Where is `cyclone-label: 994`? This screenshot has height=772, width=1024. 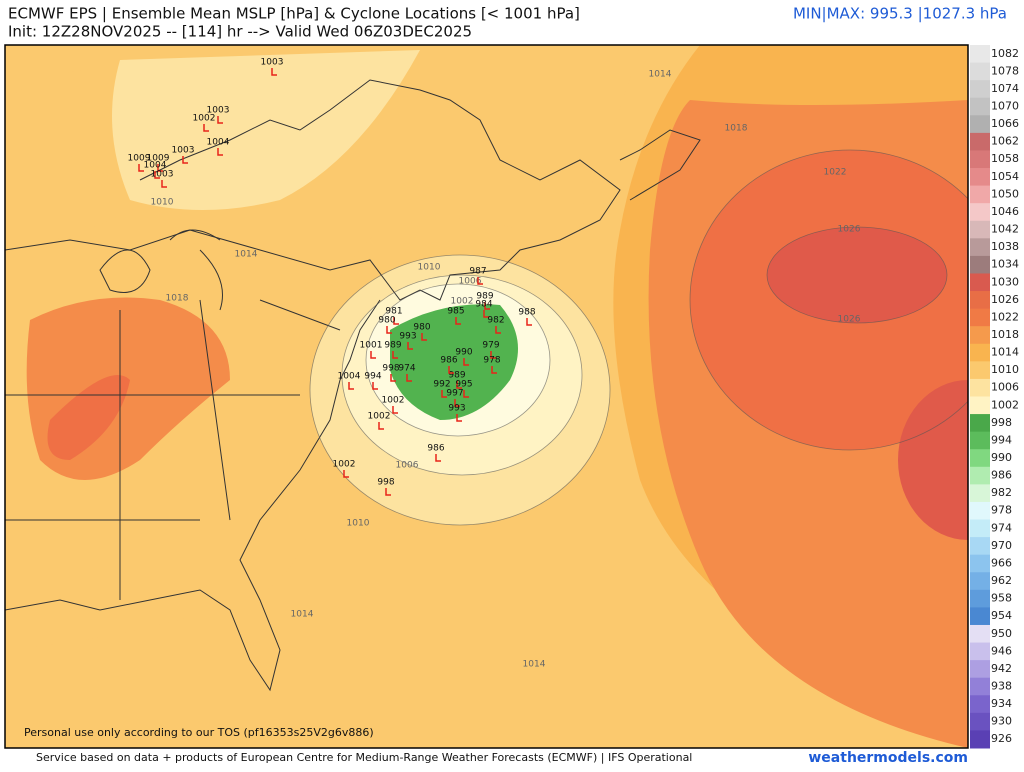 cyclone-label: 994 is located at coordinates (372, 377).